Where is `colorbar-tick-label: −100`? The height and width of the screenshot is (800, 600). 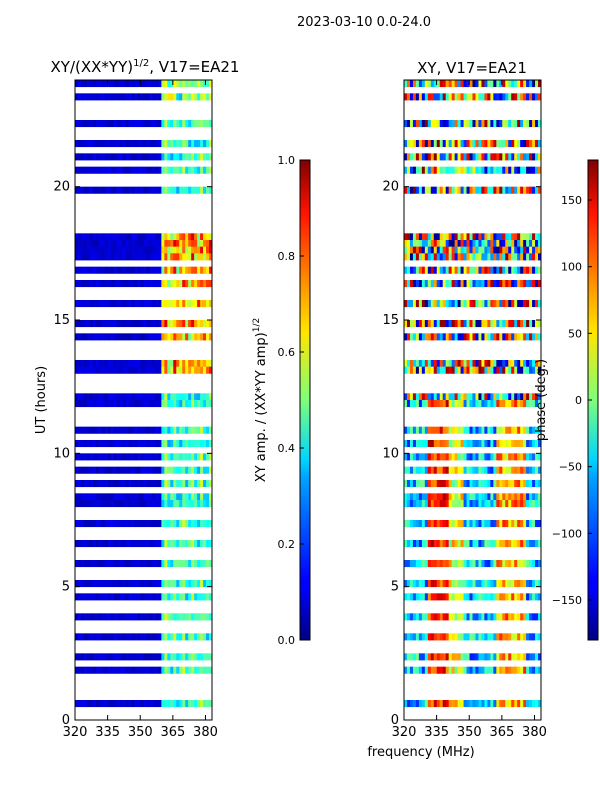 colorbar-tick-label: −100 is located at coordinates (567, 533).